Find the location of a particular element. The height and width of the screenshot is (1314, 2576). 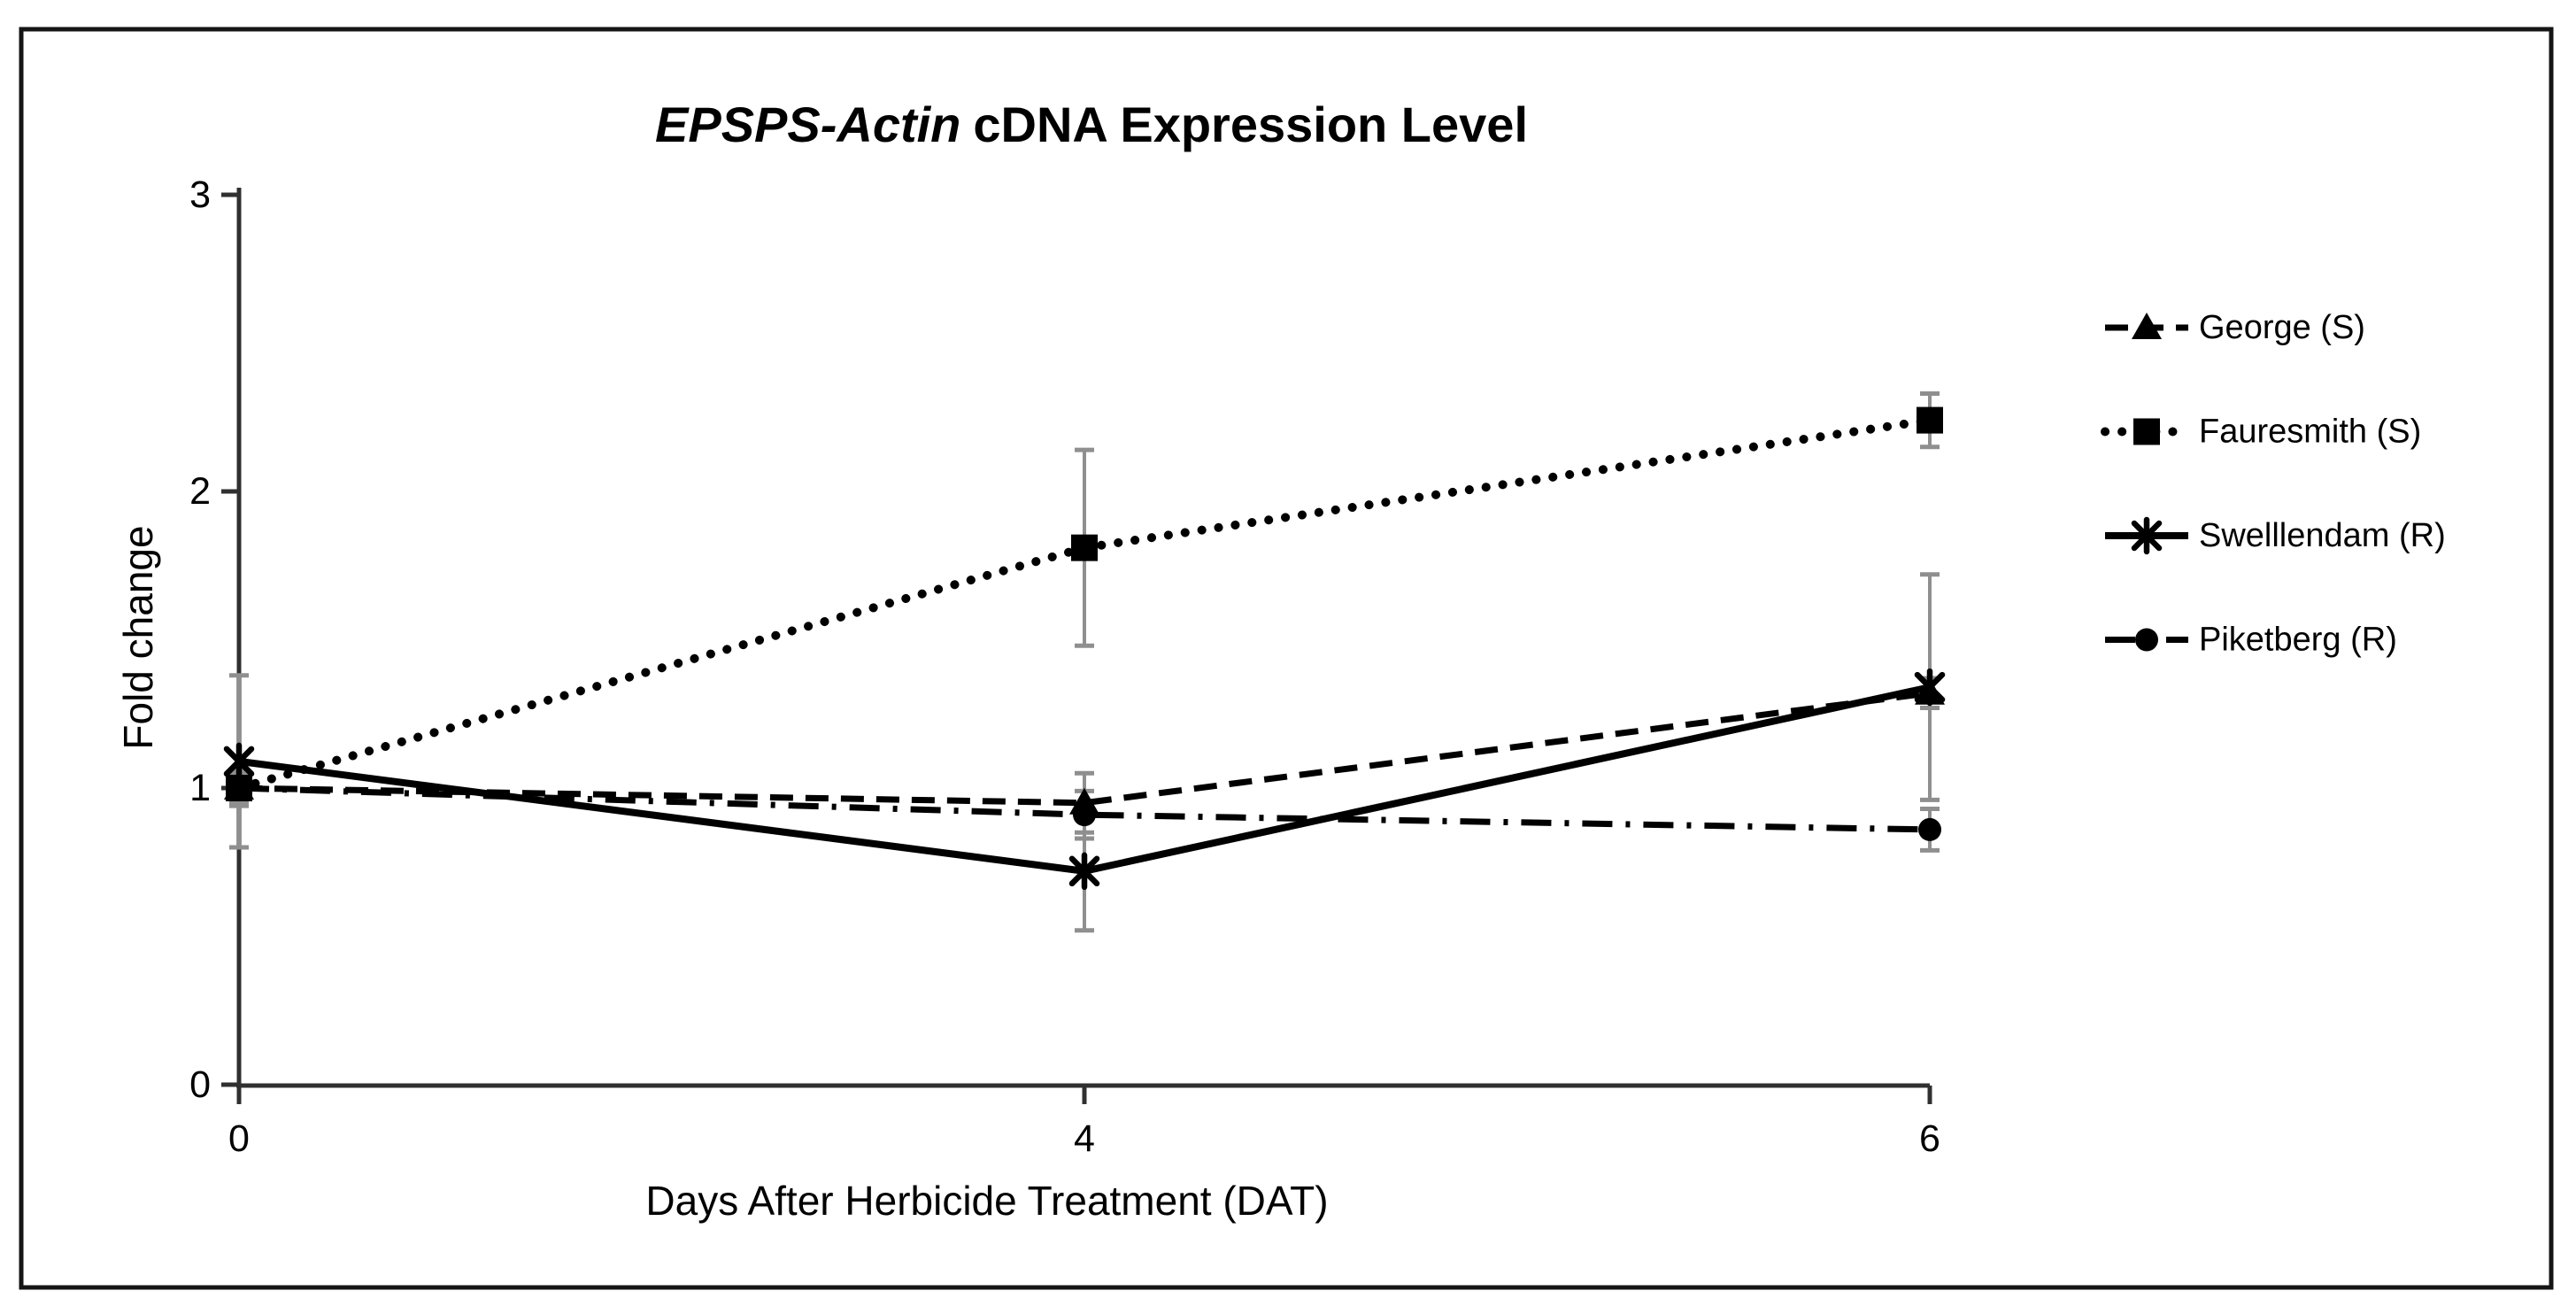

y-axis-title: Fold change is located at coordinates (138, 637).